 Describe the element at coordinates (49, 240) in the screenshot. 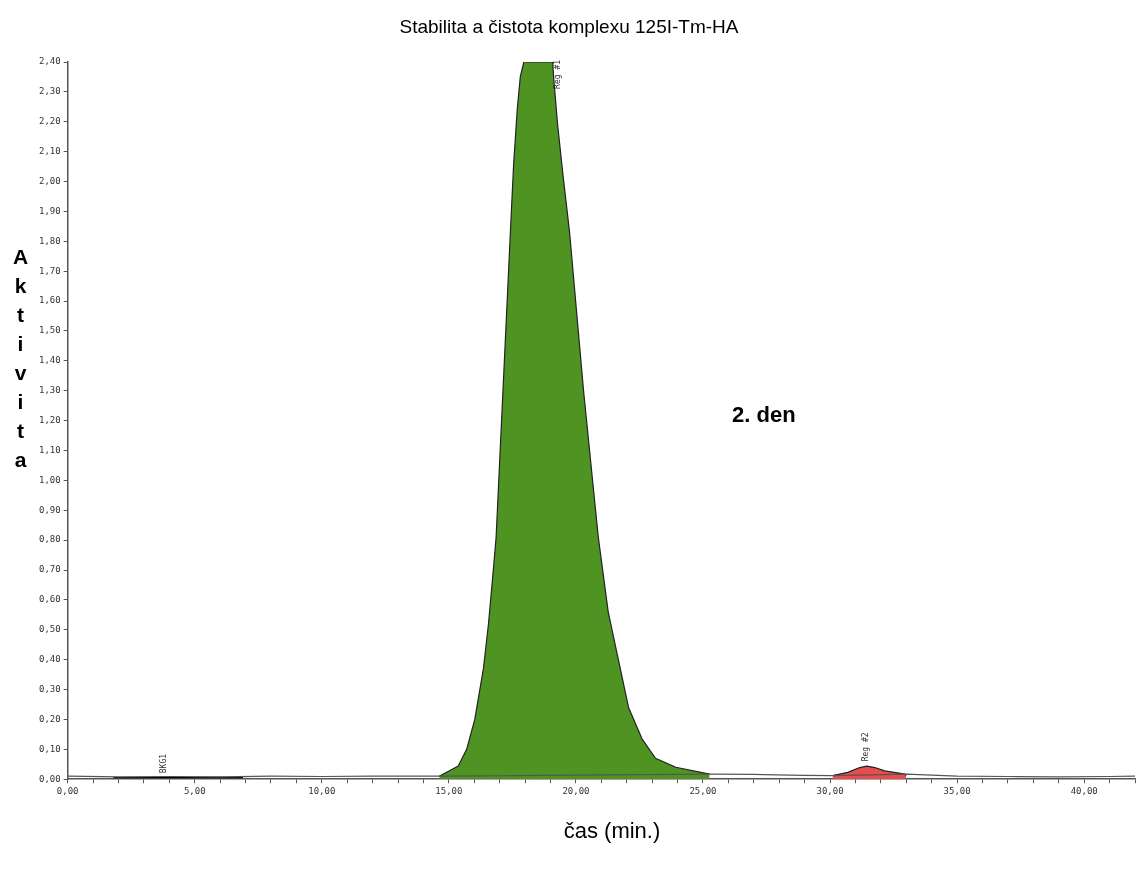

I see `y-tick-label: 1,80` at that location.